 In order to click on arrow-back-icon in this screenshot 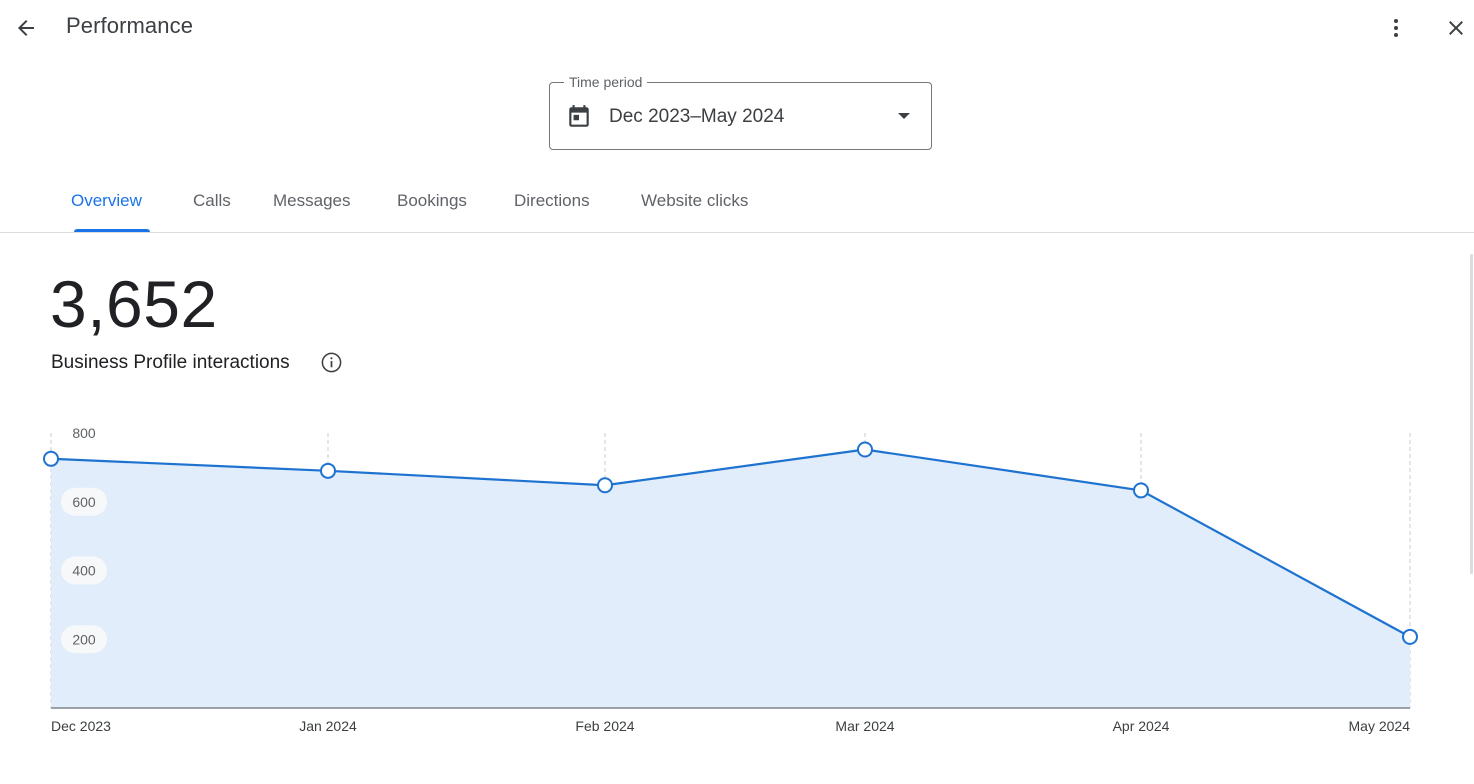, I will do `click(26, 28)`.